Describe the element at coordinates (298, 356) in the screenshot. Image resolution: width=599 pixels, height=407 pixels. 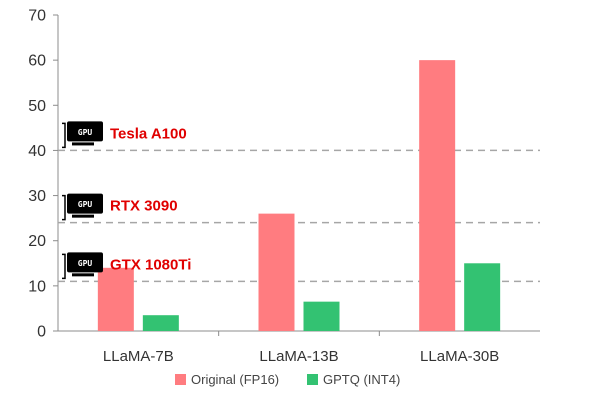
I see `x-category-label: LLaMA-13B` at that location.